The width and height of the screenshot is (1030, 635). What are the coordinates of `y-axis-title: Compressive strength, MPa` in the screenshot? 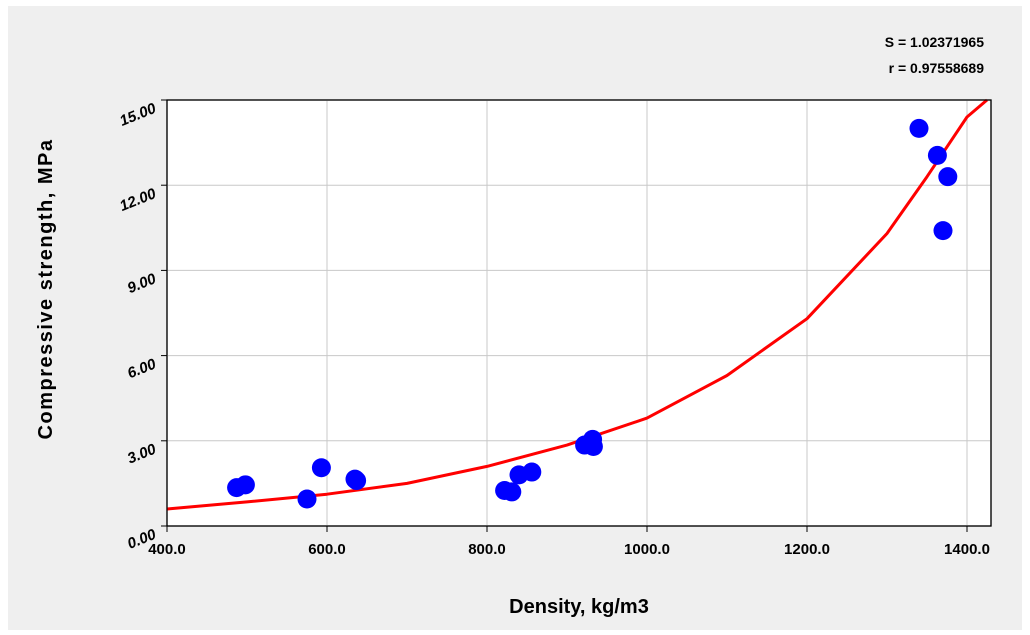 It's located at (46, 289).